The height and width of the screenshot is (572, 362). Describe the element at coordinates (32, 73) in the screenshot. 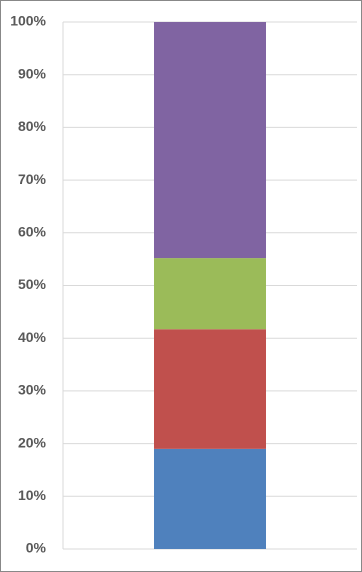

I see `y-tick-label: 90%` at that location.